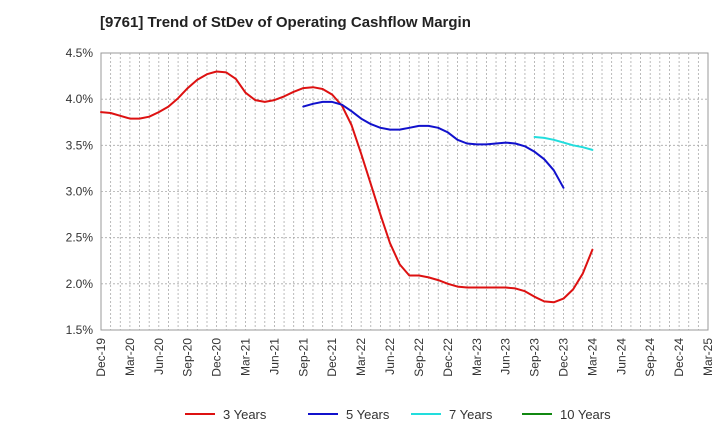  I want to click on x-tick-label: Dec-24, so click(679, 357).